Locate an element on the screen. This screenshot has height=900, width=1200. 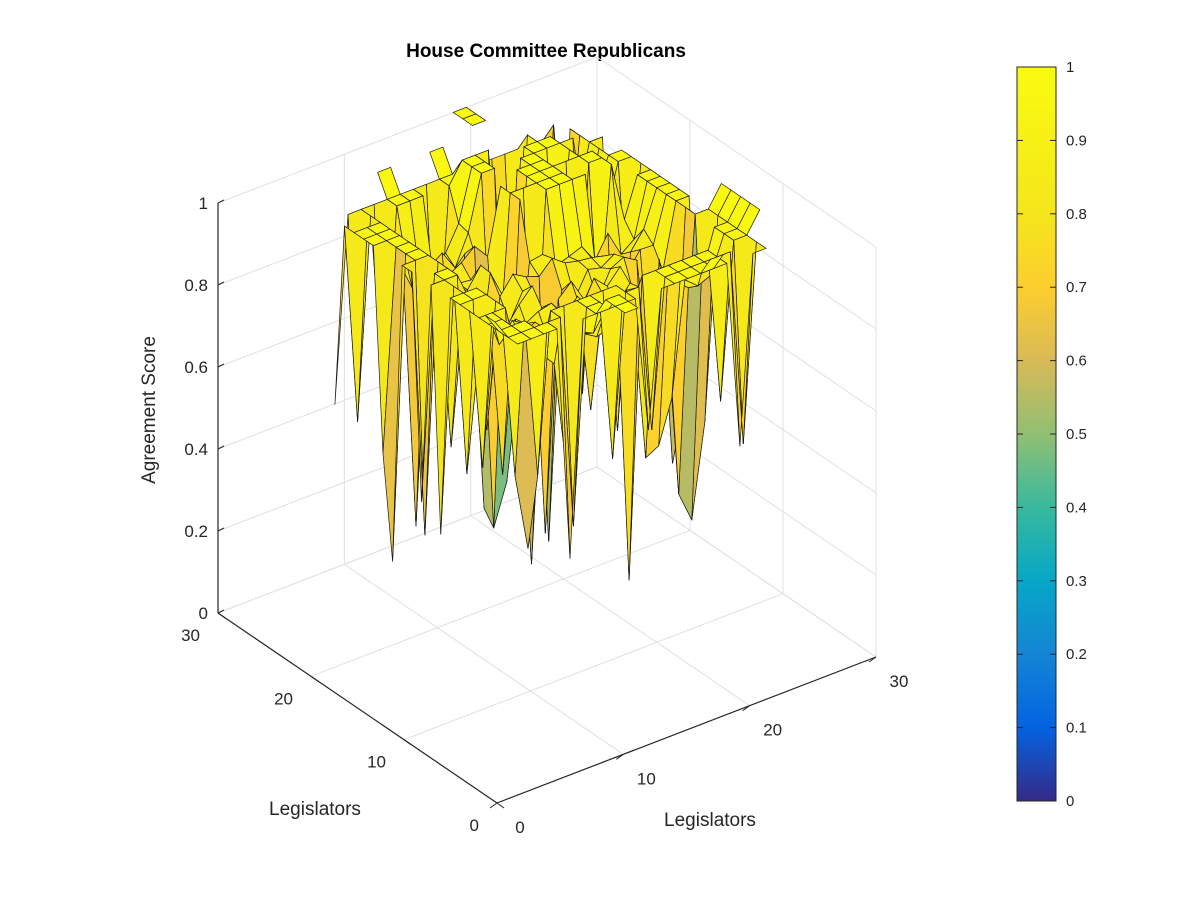
x-tick-label: 0 is located at coordinates (519, 827).